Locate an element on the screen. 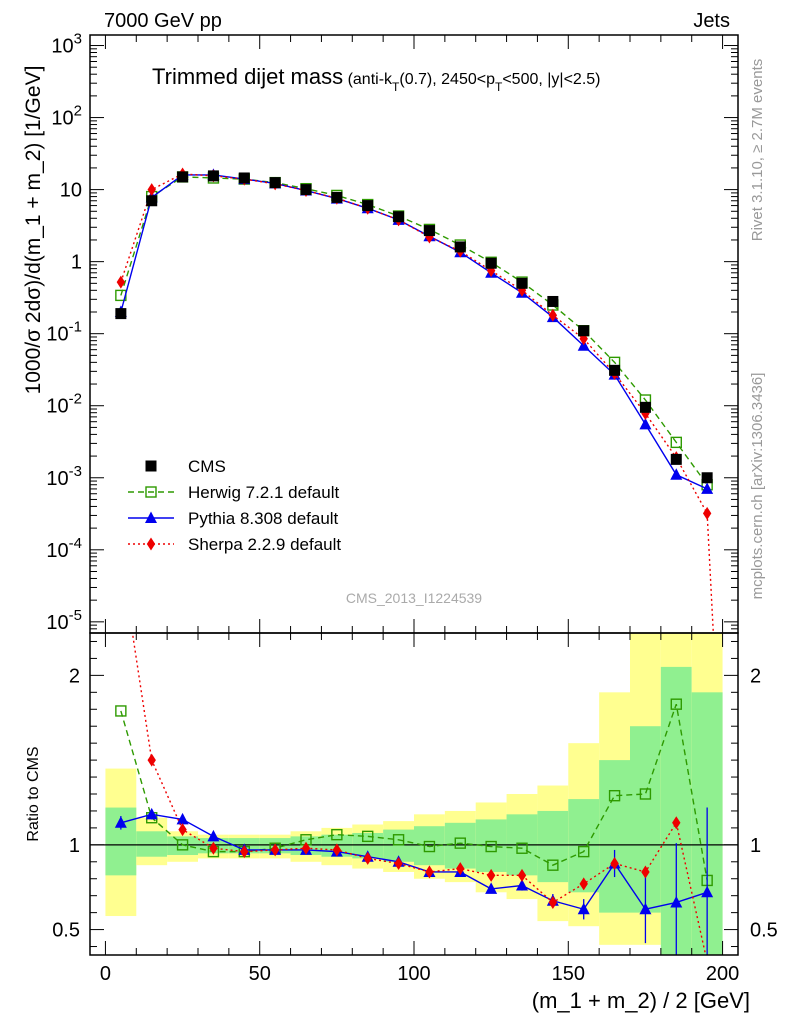 The image size is (786, 1024). ratio-y-axis-label: Ratio to CMS is located at coordinates (33, 793).